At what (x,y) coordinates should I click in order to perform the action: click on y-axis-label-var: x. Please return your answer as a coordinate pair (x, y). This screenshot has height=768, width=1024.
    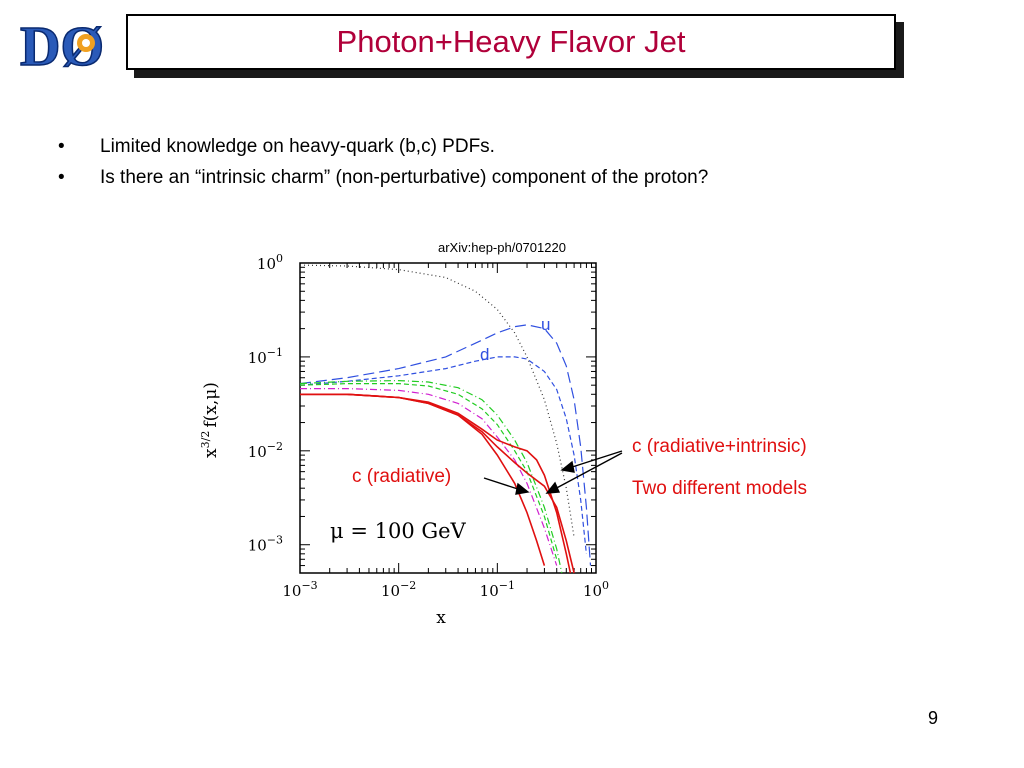
    Looking at the image, I should click on (211, 453).